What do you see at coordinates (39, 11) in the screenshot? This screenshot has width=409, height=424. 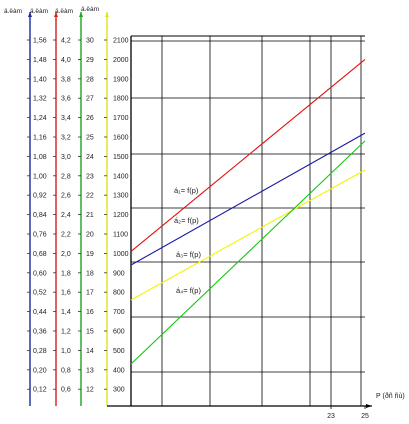 I see `axis-2-label: ä.ëàm` at bounding box center [39, 11].